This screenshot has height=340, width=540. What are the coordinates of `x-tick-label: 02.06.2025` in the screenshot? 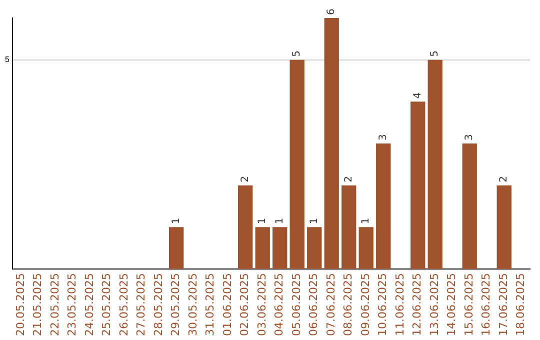 It's located at (245, 304).